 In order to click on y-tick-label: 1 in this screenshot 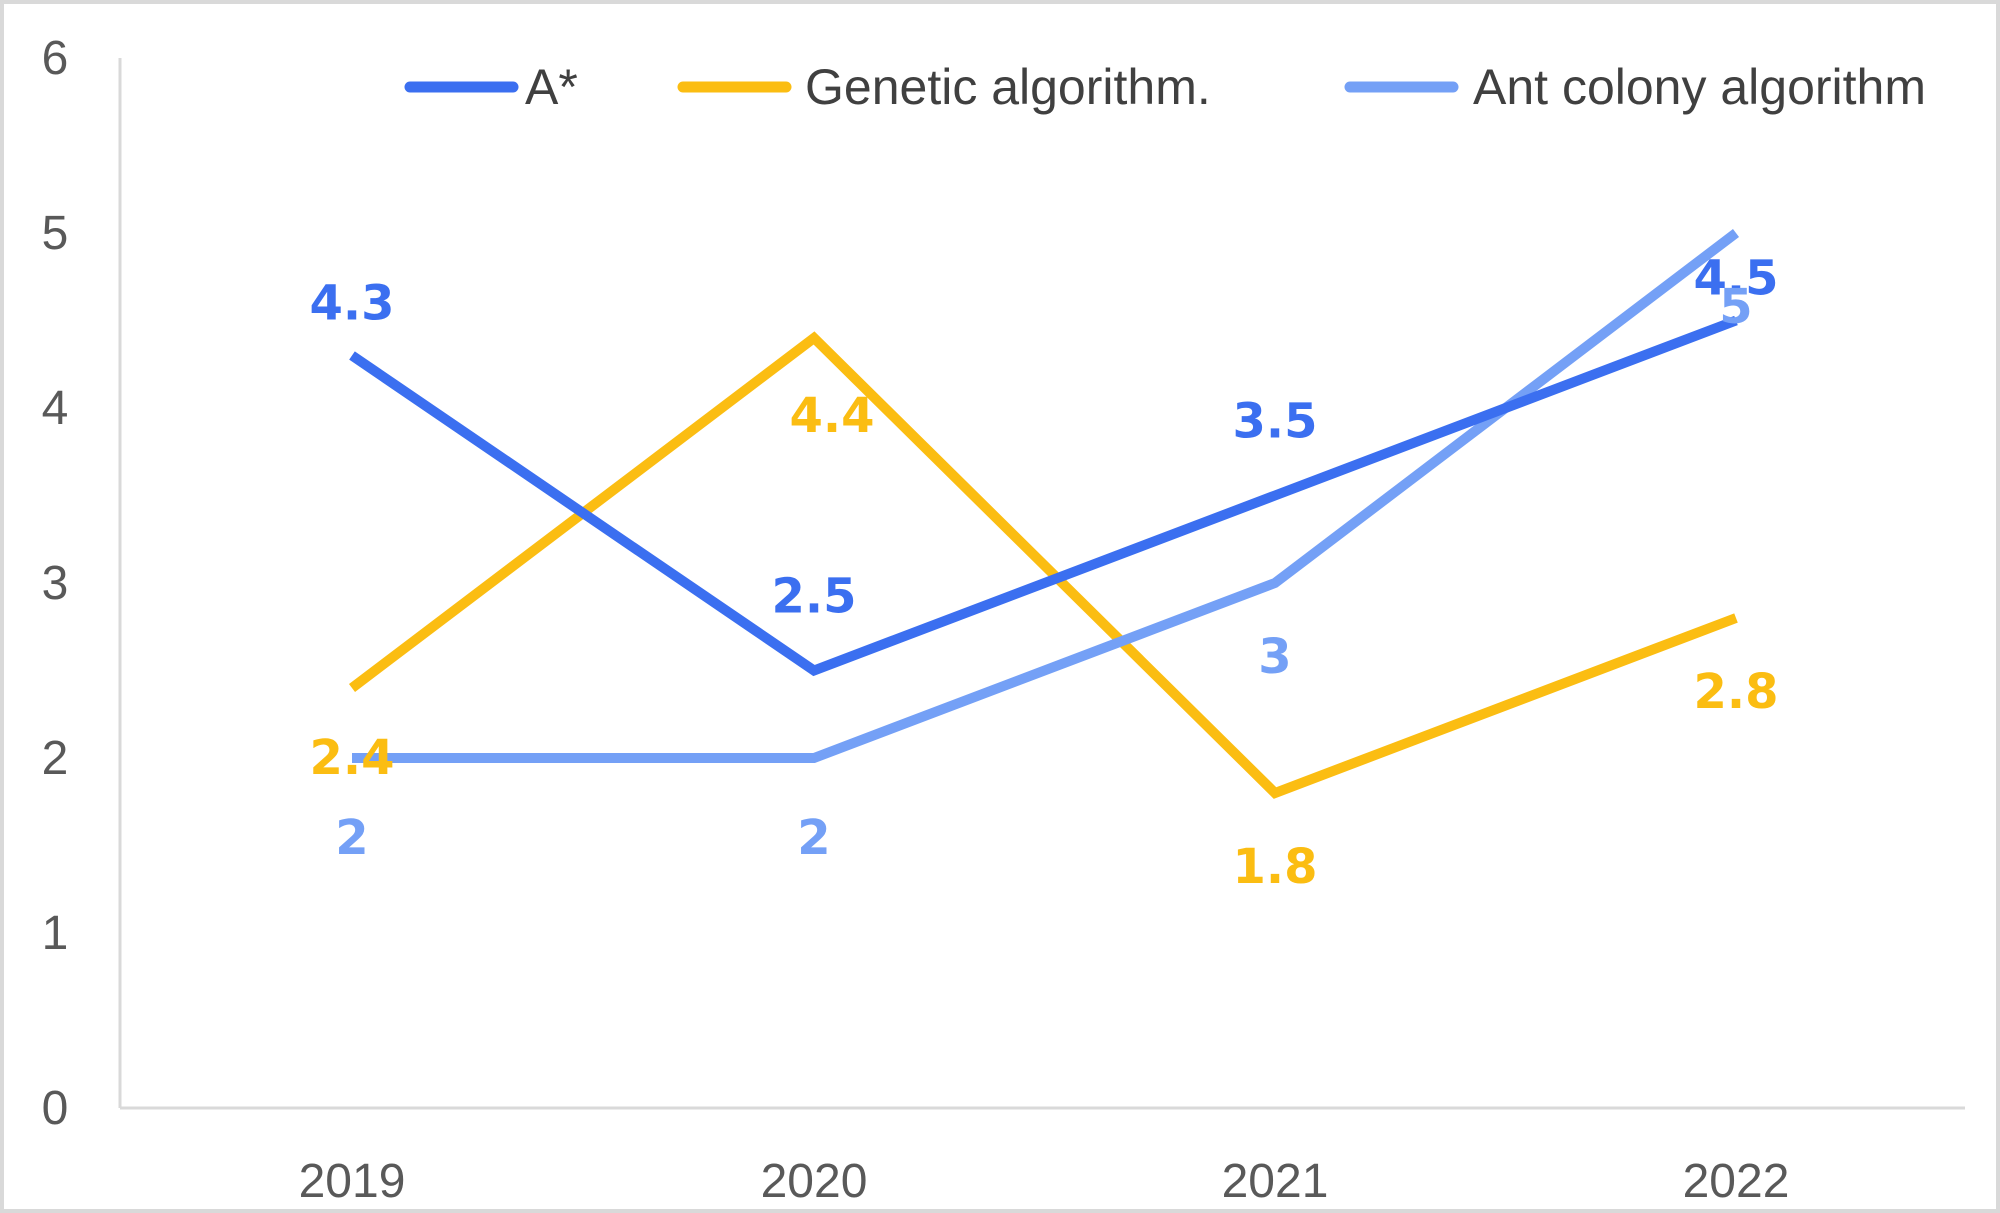, I will do `click(55, 933)`.